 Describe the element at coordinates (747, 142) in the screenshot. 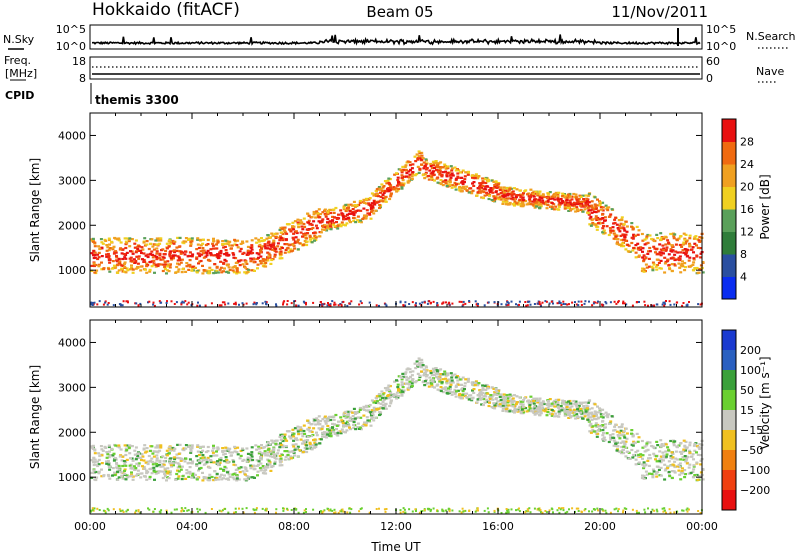

I see `colorbar-tick-label: 28` at that location.